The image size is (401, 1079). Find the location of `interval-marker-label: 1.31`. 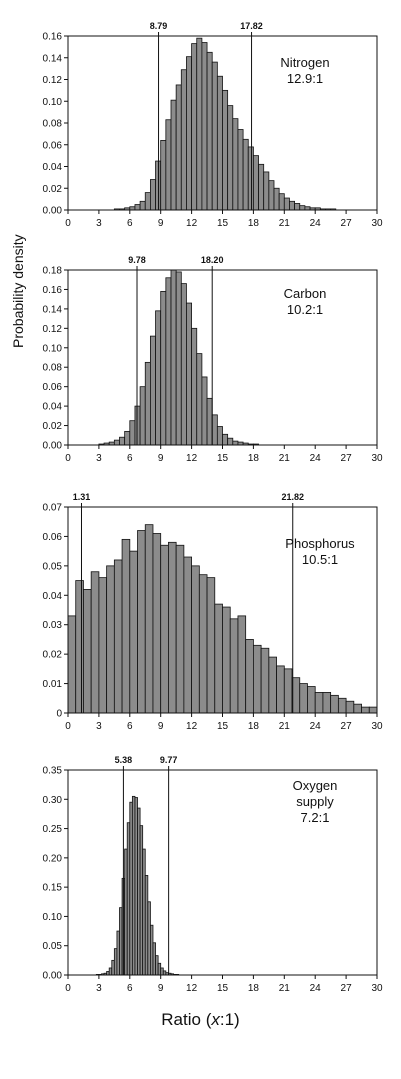

interval-marker-label: 1.31 is located at coordinates (82, 497).